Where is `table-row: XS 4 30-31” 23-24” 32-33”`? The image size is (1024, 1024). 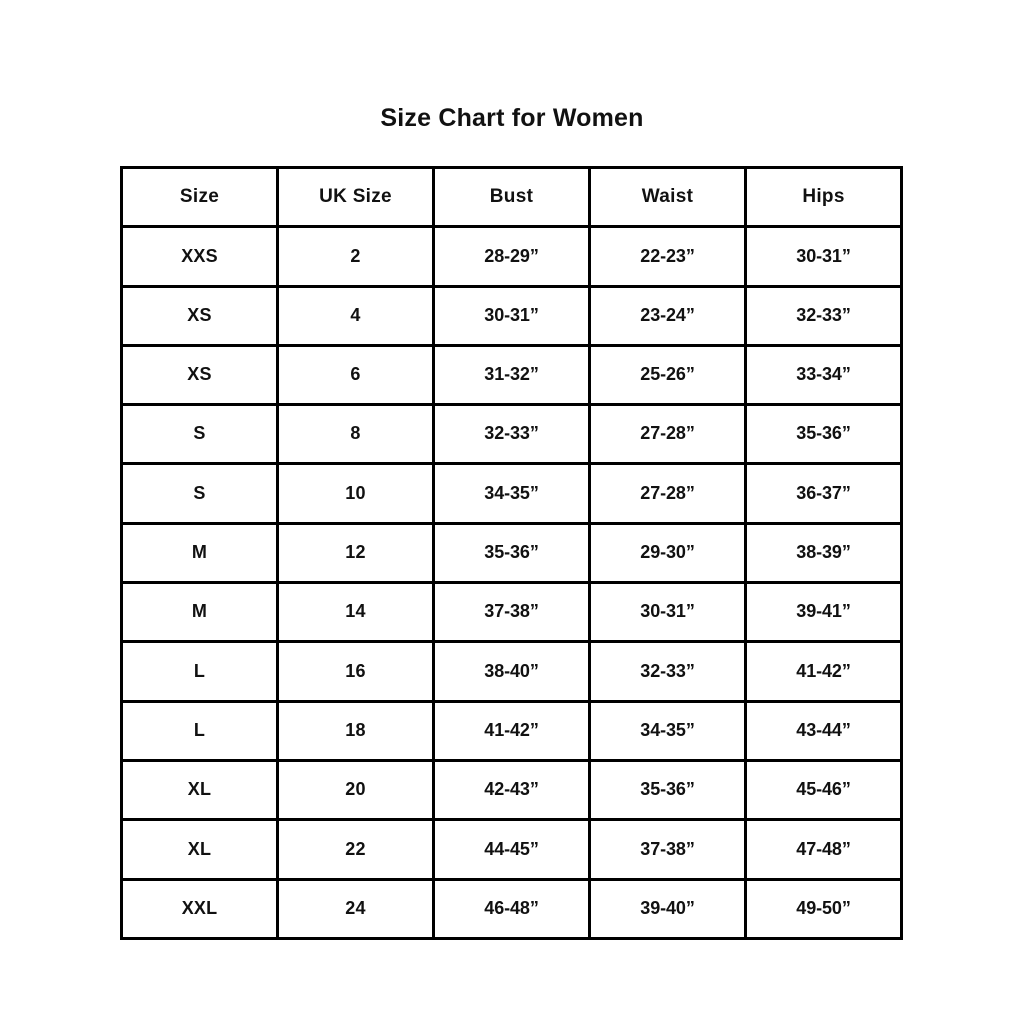 table-row: XS 4 30-31” 23-24” 32-33” is located at coordinates (511, 315).